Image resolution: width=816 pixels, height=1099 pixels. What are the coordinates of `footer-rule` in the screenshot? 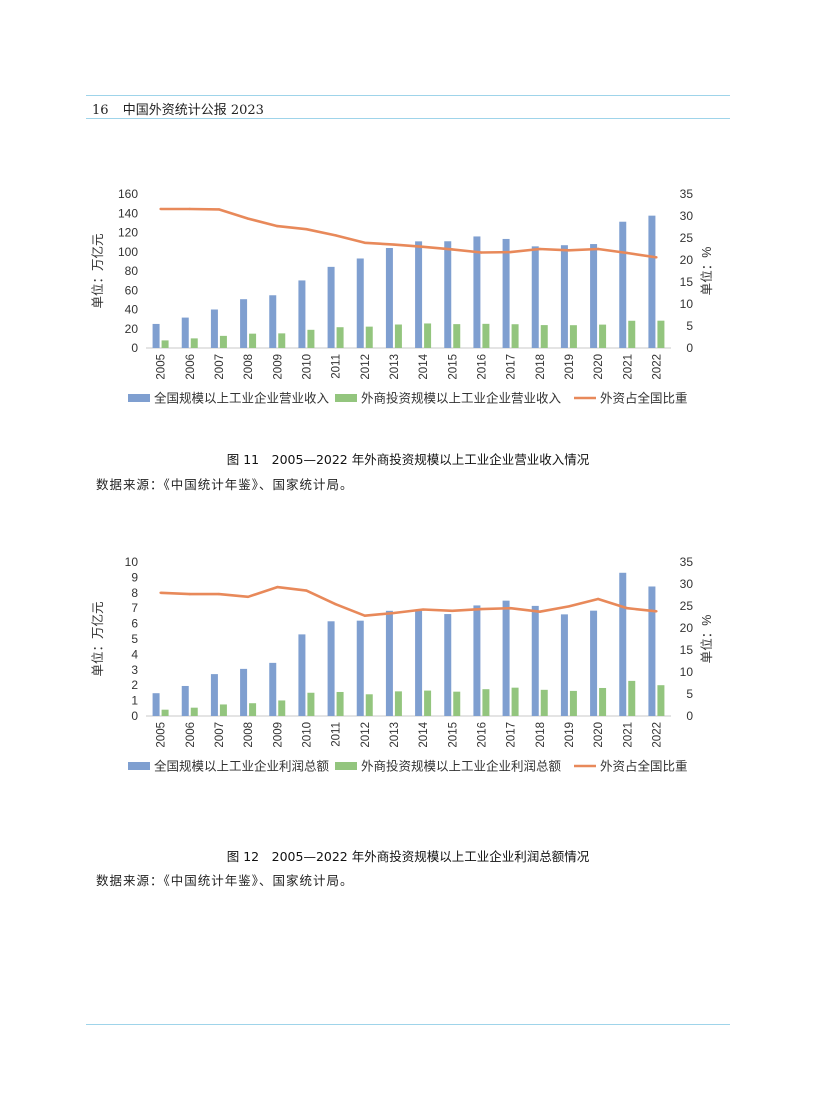 It's located at (408, 1024).